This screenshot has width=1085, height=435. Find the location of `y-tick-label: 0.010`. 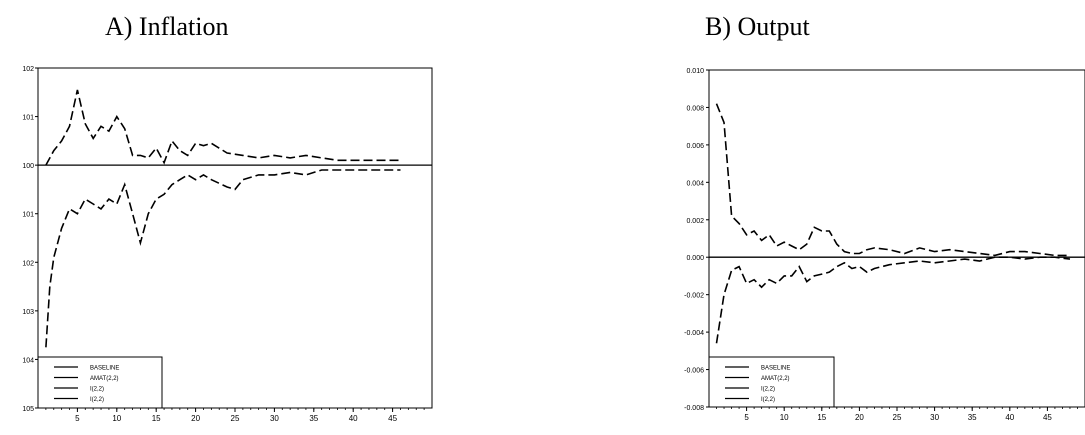

y-tick-label: 0.010 is located at coordinates (695, 71).